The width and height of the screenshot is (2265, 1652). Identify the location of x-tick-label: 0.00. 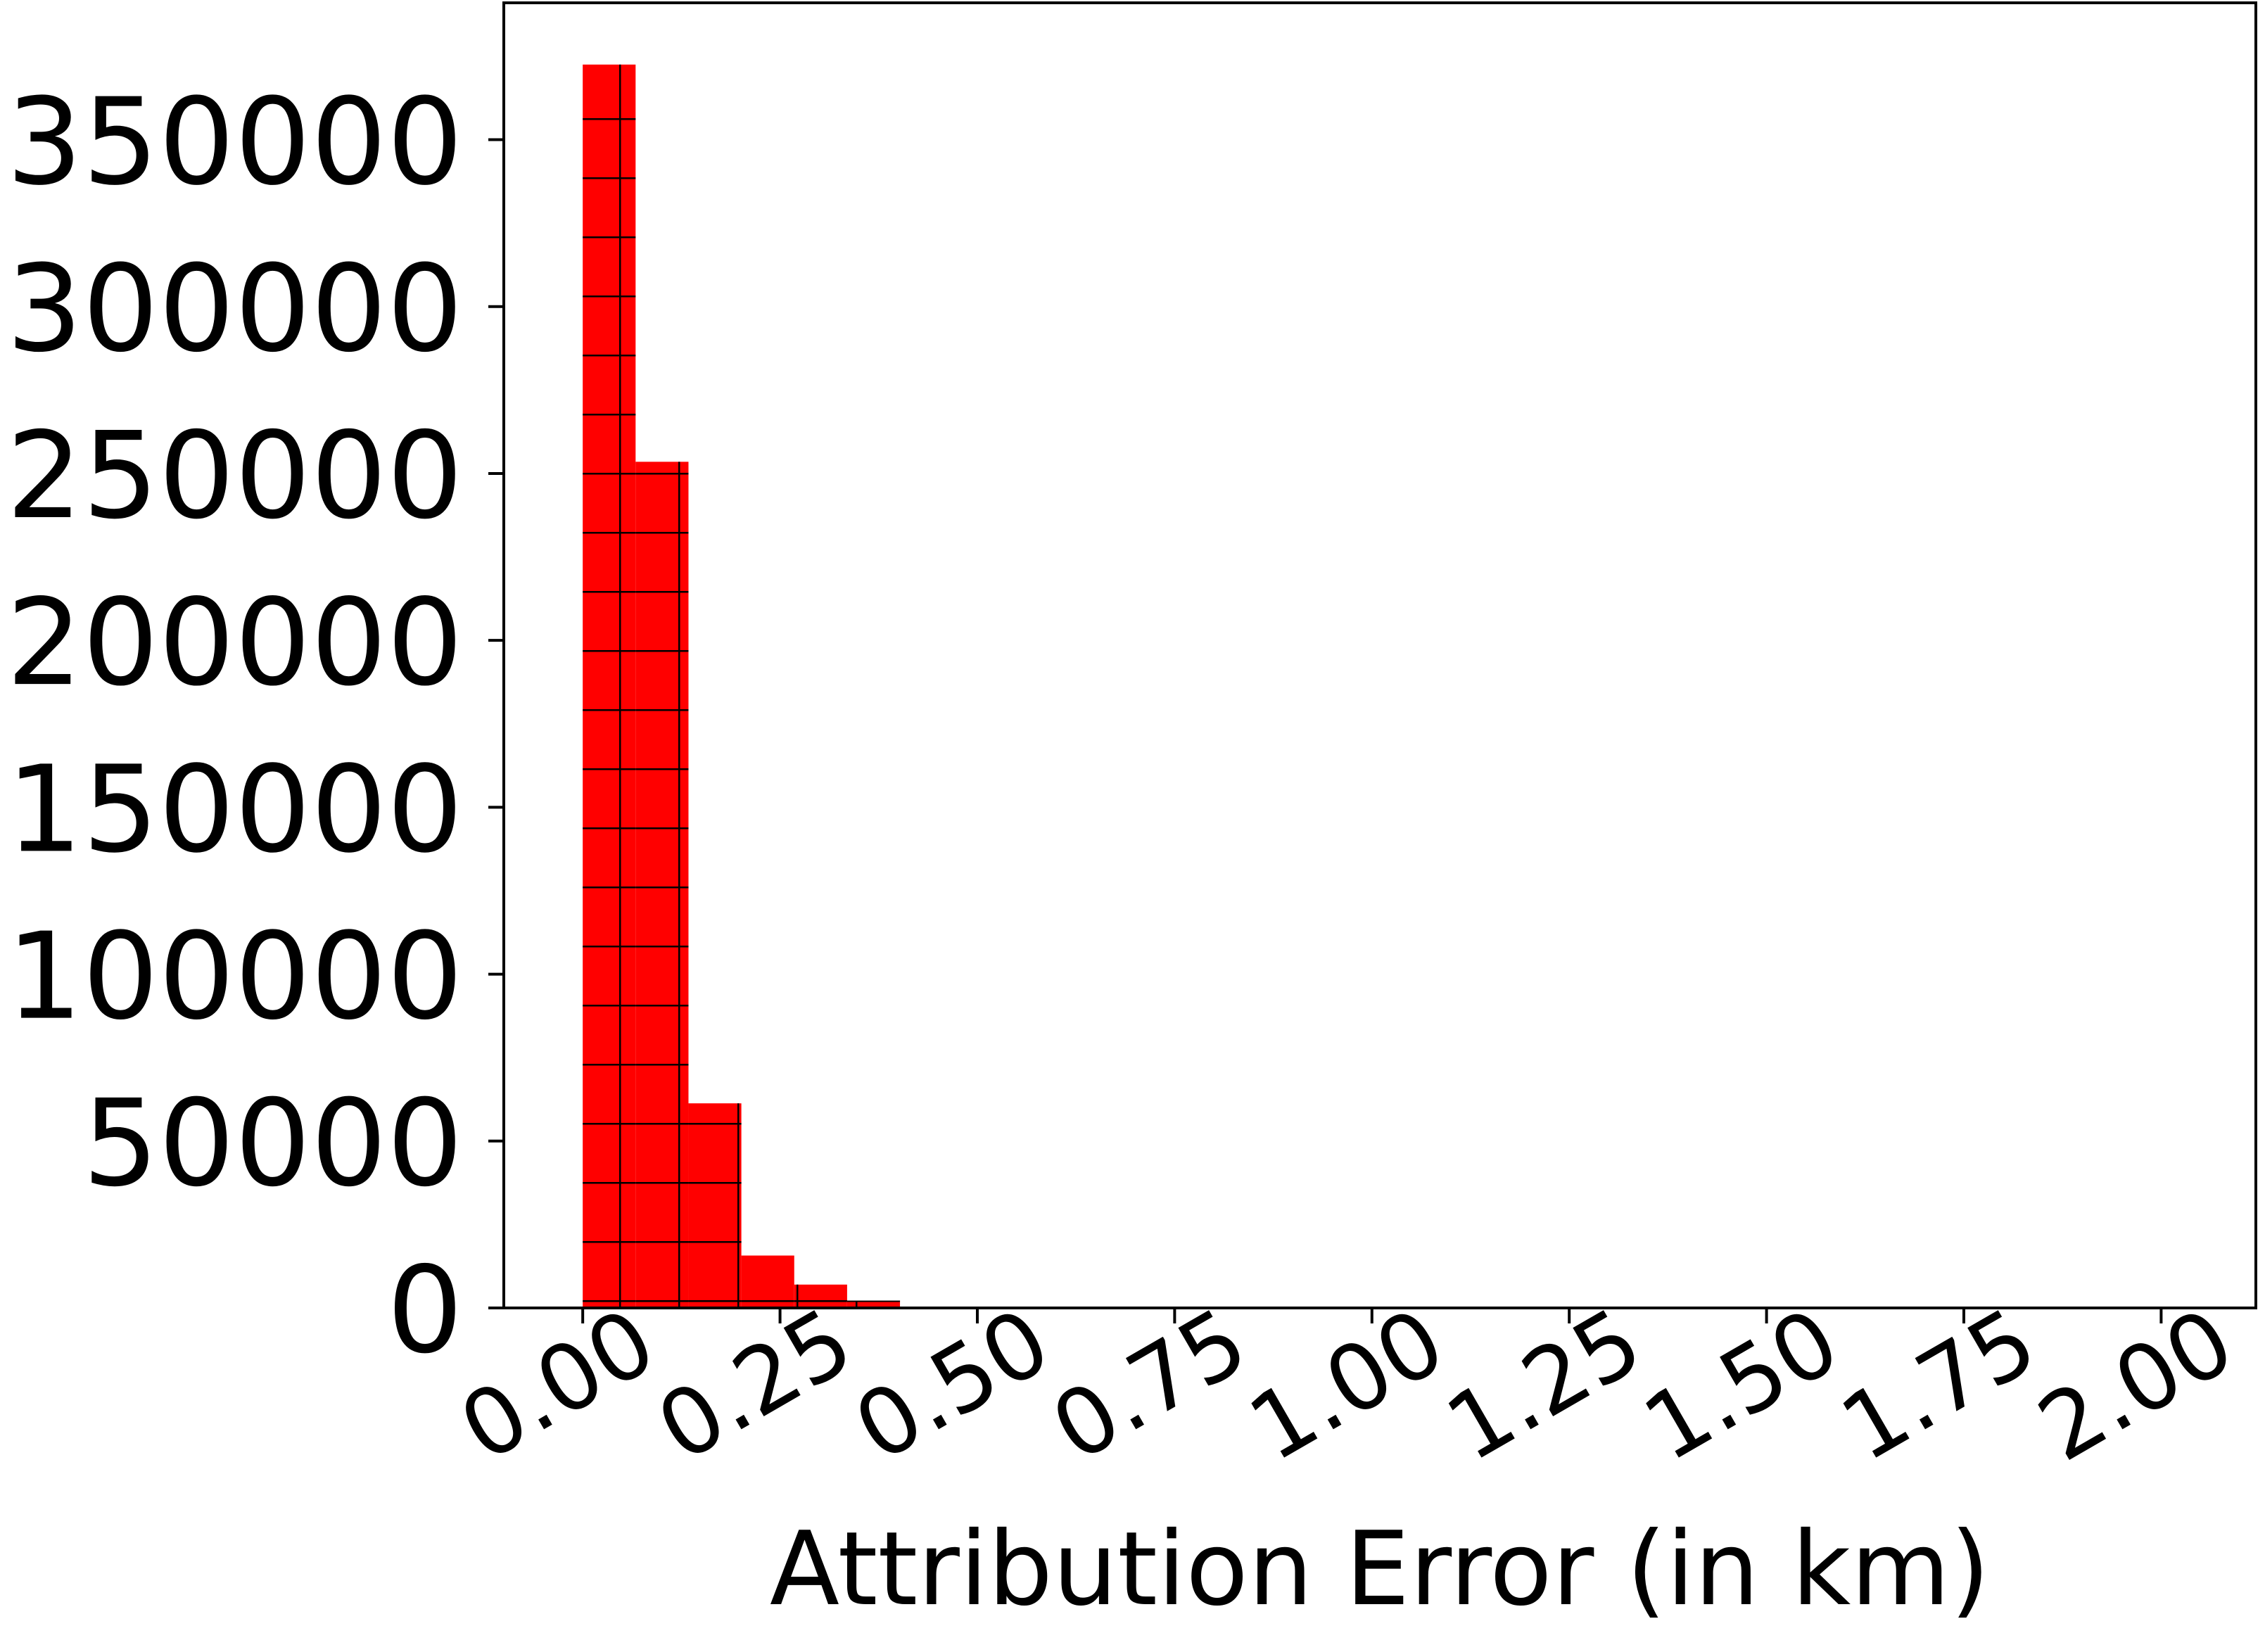
(558, 1385).